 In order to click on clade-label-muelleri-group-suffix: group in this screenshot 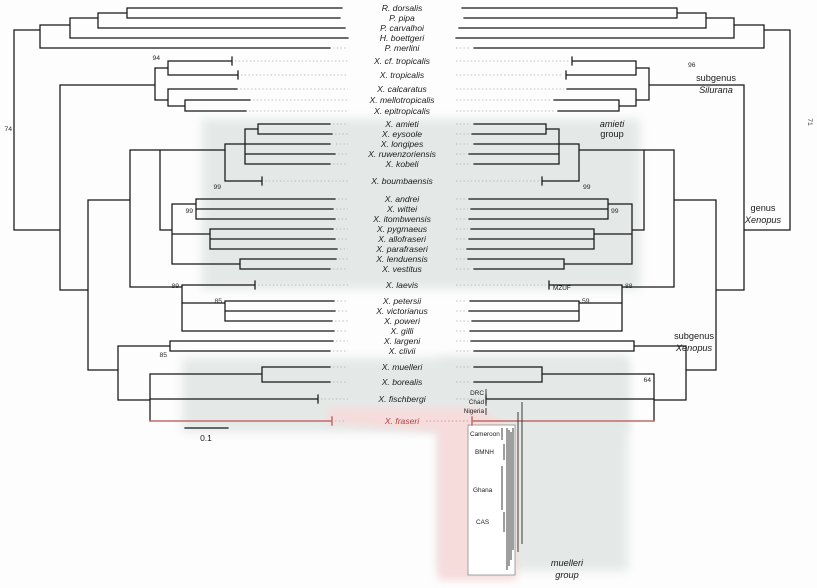, I will do `click(567, 575)`.